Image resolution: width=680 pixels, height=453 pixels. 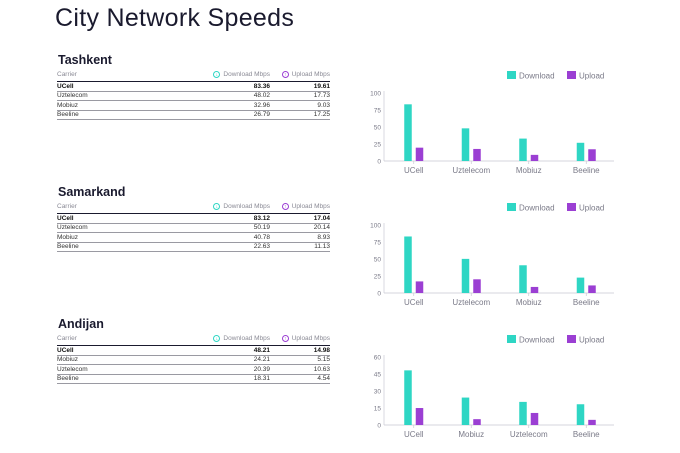 What do you see at coordinates (323, 379) in the screenshot?
I see `upload-cell: 4.54` at bounding box center [323, 379].